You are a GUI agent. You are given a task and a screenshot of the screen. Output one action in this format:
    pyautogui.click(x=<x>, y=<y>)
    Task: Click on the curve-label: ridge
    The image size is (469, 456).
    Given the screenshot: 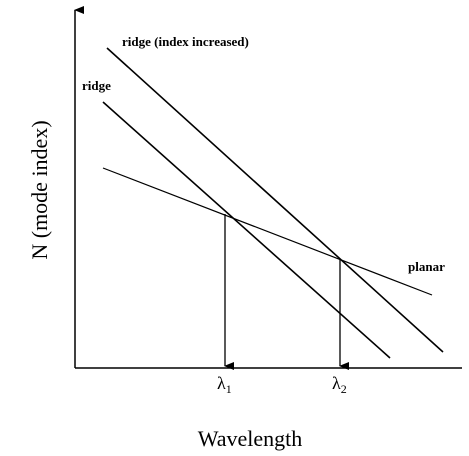 What is the action you would take?
    pyautogui.click(x=96, y=85)
    